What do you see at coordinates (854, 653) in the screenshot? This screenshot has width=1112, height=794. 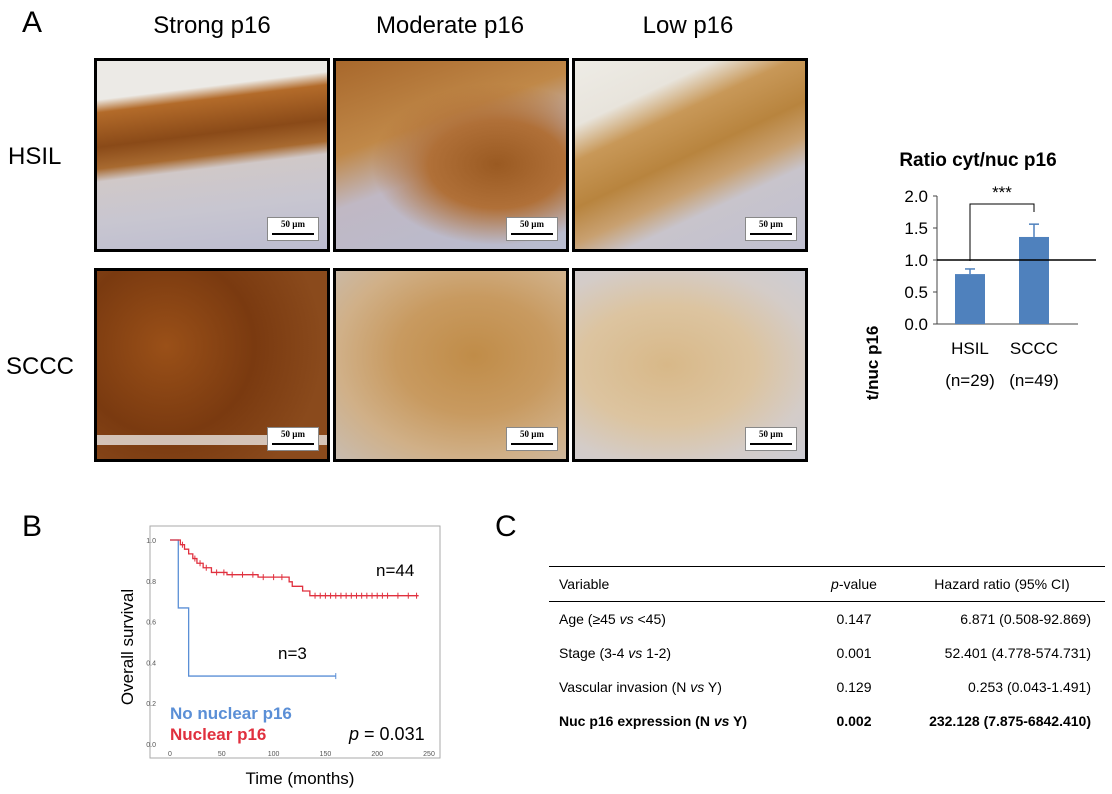 I see `cell-p-value: 0.001` at bounding box center [854, 653].